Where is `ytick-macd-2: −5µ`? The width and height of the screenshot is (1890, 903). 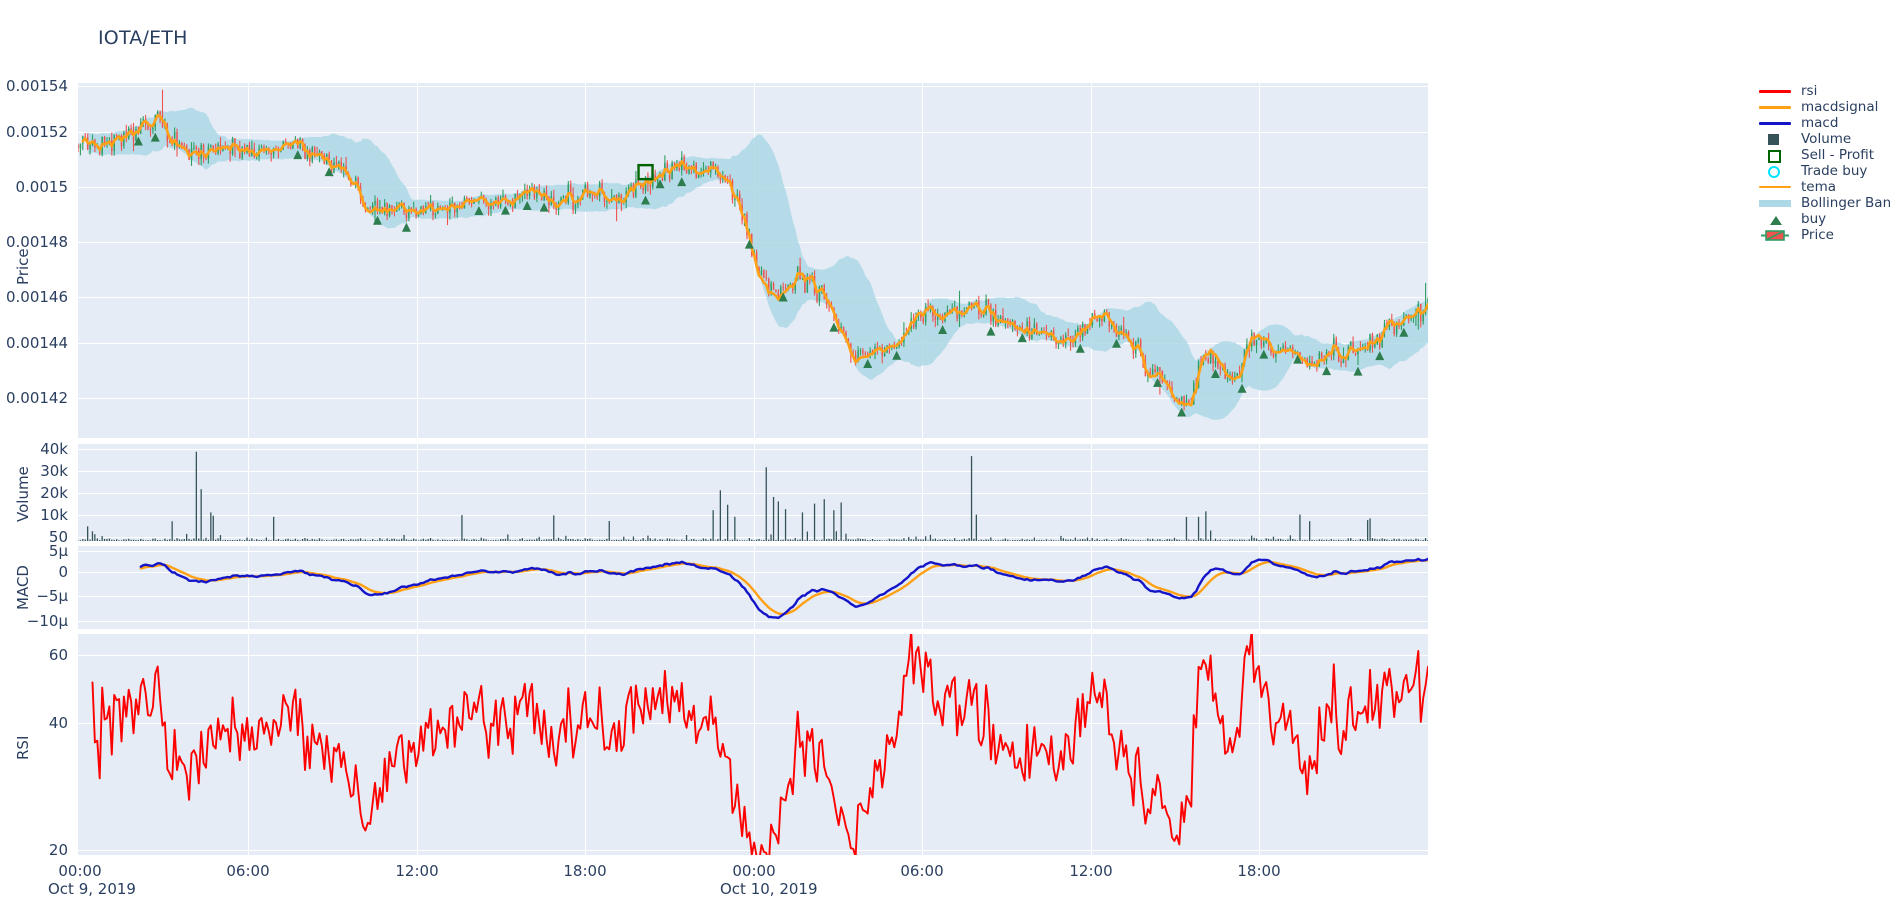 ytick-macd-2: −5µ is located at coordinates (52, 596).